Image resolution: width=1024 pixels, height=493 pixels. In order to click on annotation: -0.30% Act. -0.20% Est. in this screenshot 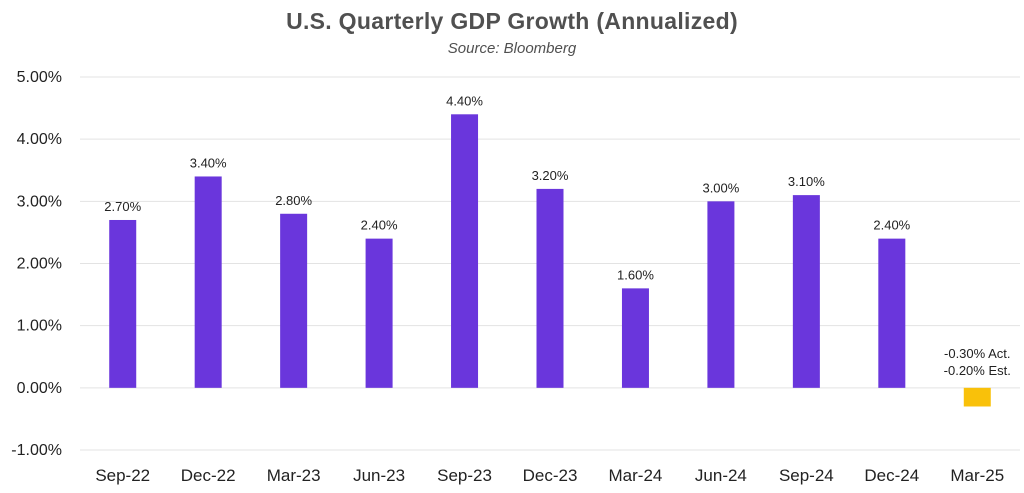, I will do `click(977, 362)`.